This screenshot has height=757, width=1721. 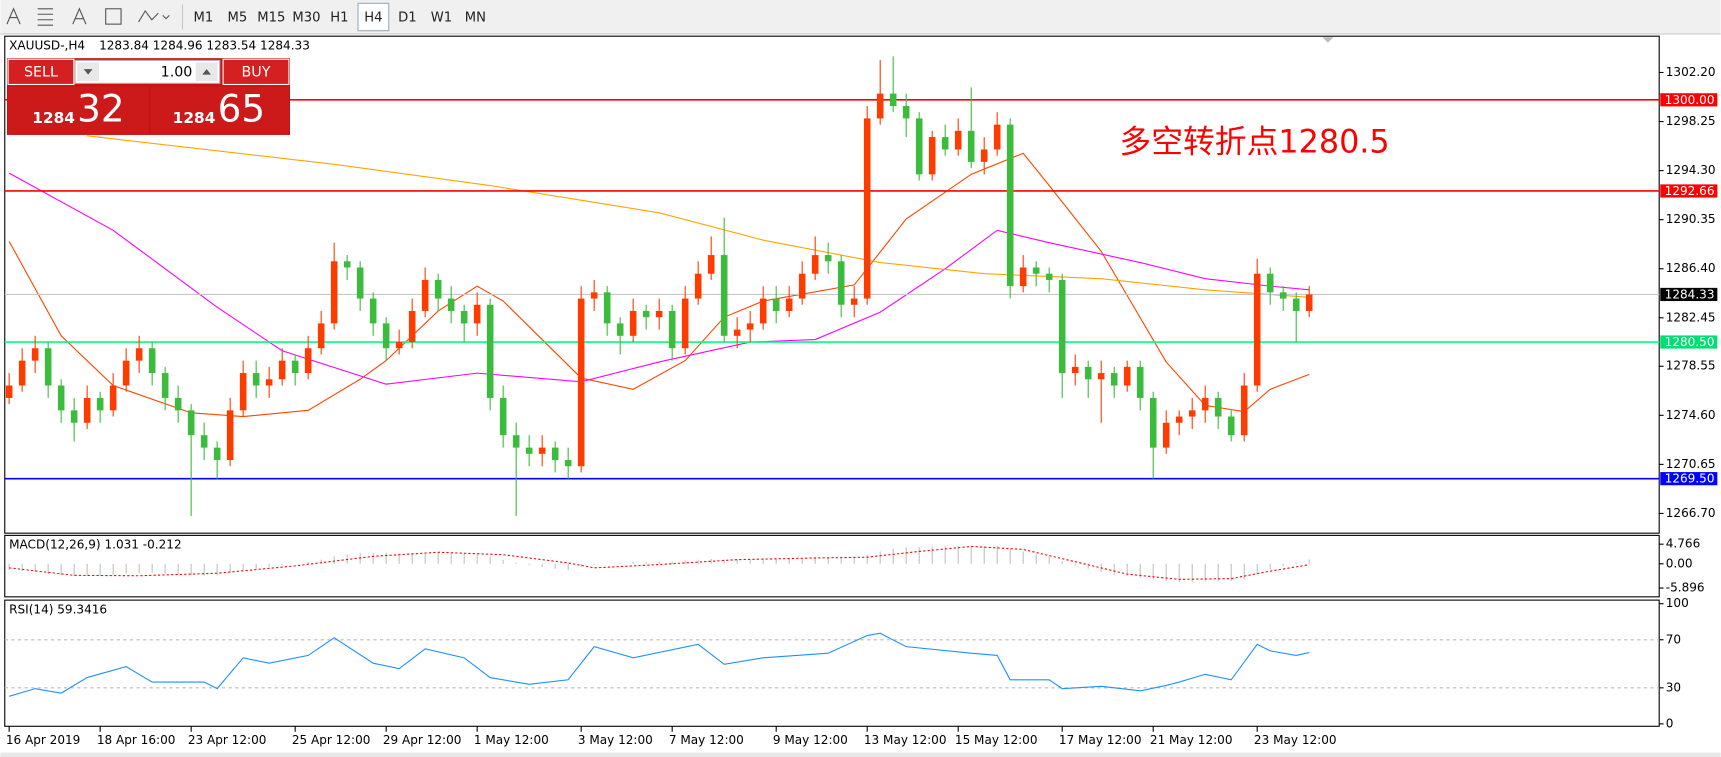 I want to click on price-level-label: 1284.33, so click(x=1690, y=294).